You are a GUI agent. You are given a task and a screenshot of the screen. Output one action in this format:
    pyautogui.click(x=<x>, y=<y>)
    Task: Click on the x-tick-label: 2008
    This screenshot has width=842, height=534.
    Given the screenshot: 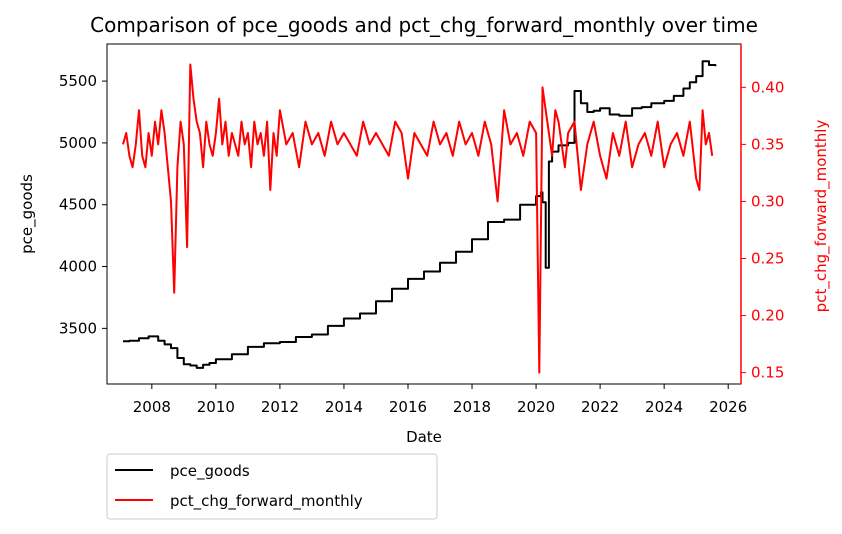 What is the action you would take?
    pyautogui.click(x=152, y=407)
    